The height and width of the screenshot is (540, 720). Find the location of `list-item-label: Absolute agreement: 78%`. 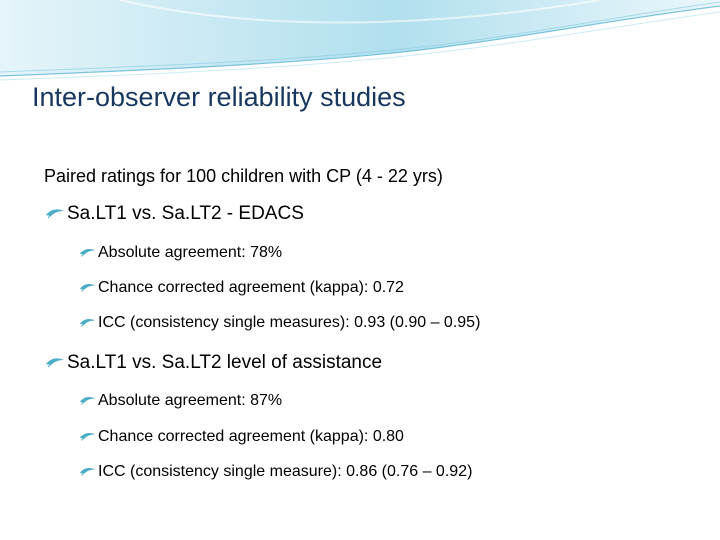

list-item-label: Absolute agreement: 78% is located at coordinates (190, 252).